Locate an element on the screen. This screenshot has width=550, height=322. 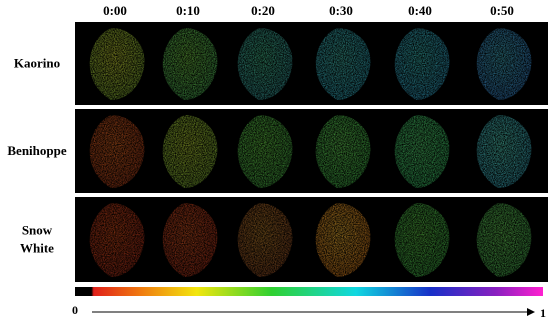
row-label: White is located at coordinates (37, 248).